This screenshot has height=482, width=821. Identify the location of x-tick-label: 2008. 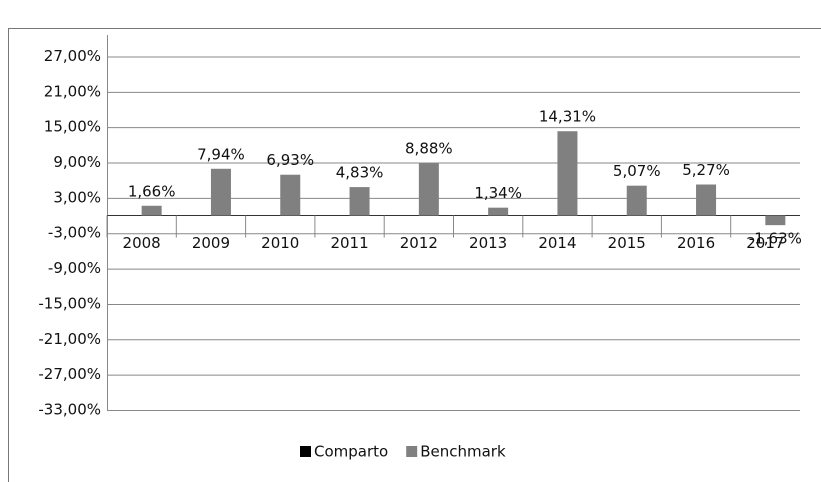
(142, 243).